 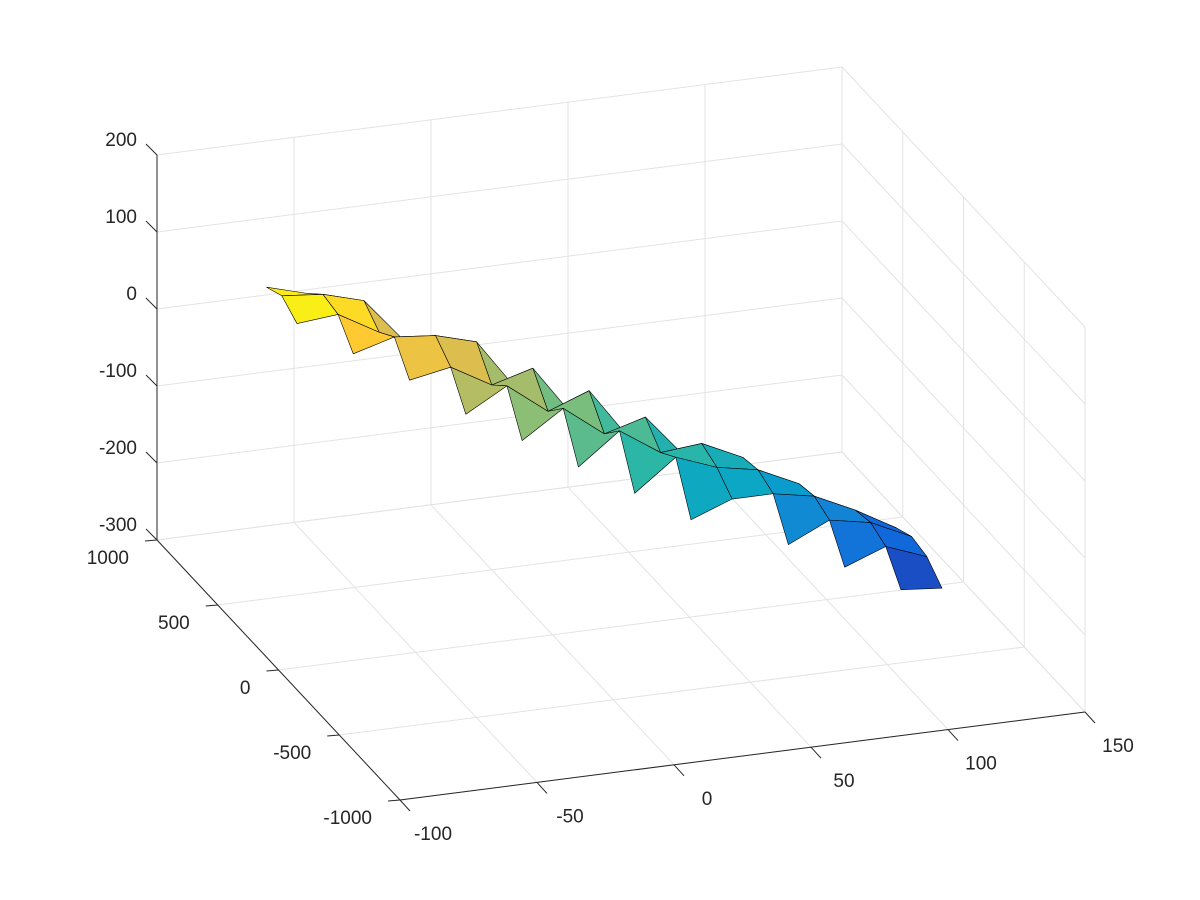 What do you see at coordinates (118, 525) in the screenshot?
I see `z-tick-label: -300` at bounding box center [118, 525].